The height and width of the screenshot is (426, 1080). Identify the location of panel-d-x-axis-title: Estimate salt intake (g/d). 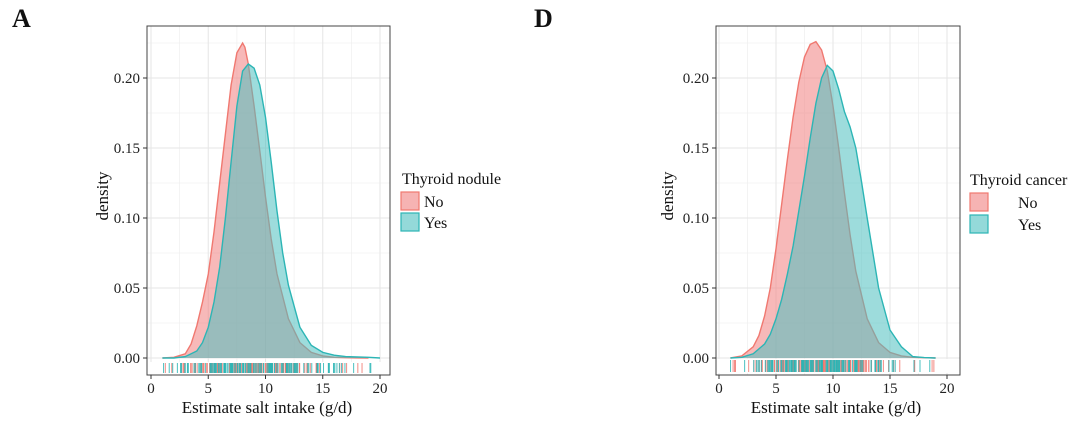
(836, 407).